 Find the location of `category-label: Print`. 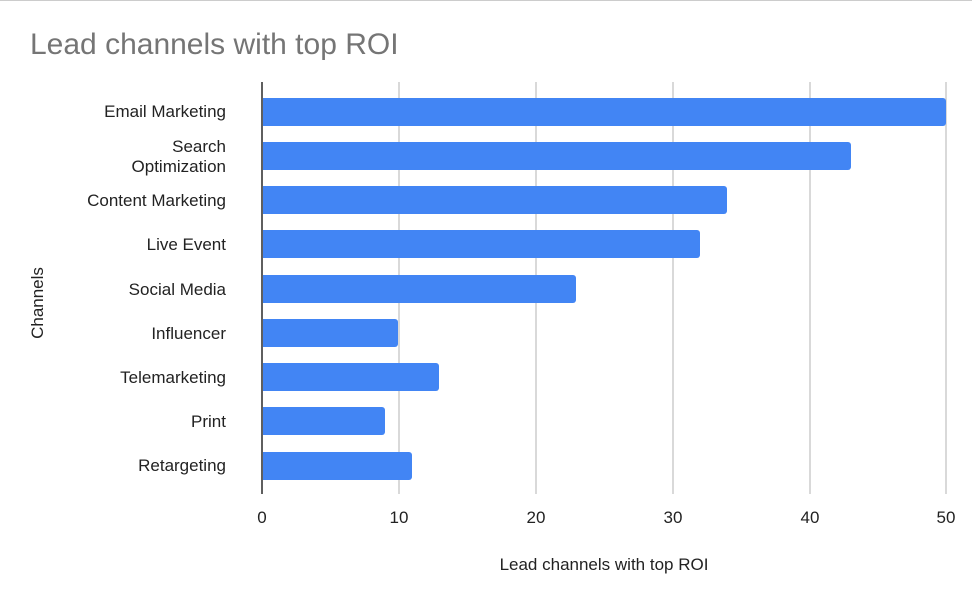

category-label: Print is located at coordinates (208, 421).